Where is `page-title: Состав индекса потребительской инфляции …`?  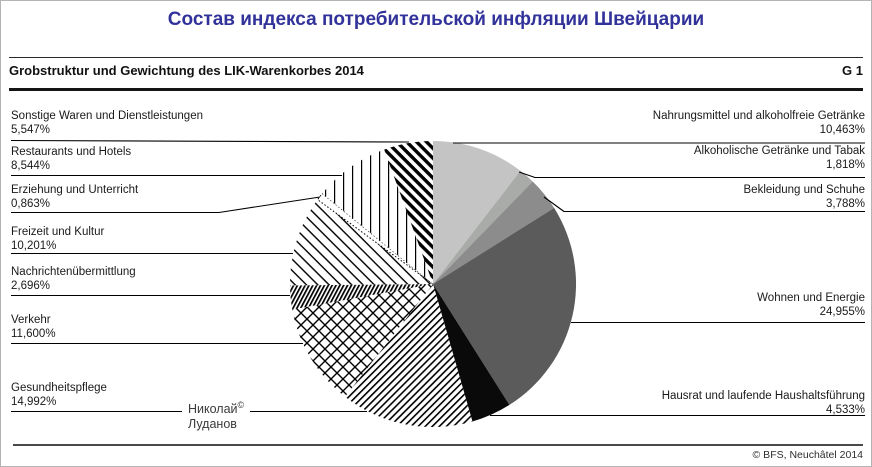
page-title: Состав индекса потребительской инфляции … is located at coordinates (436, 19).